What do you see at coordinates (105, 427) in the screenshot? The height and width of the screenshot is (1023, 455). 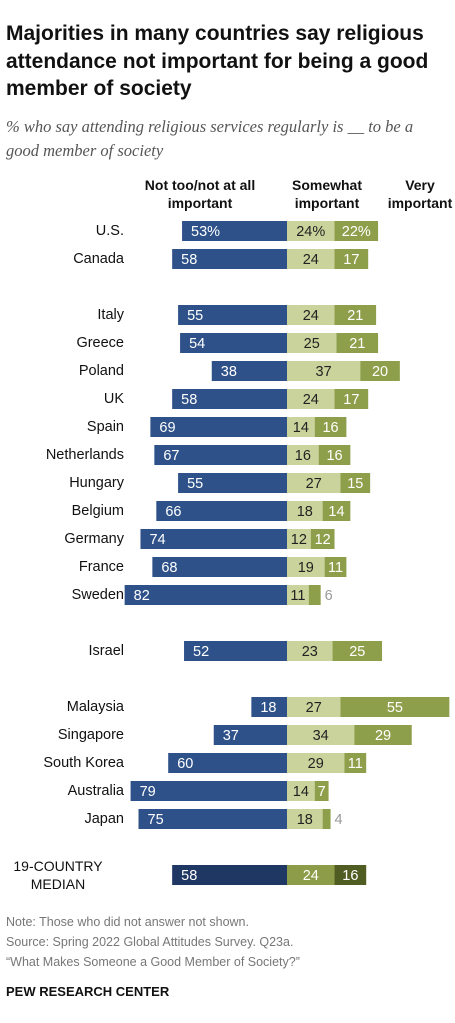 I see `category-label: Spain` at bounding box center [105, 427].